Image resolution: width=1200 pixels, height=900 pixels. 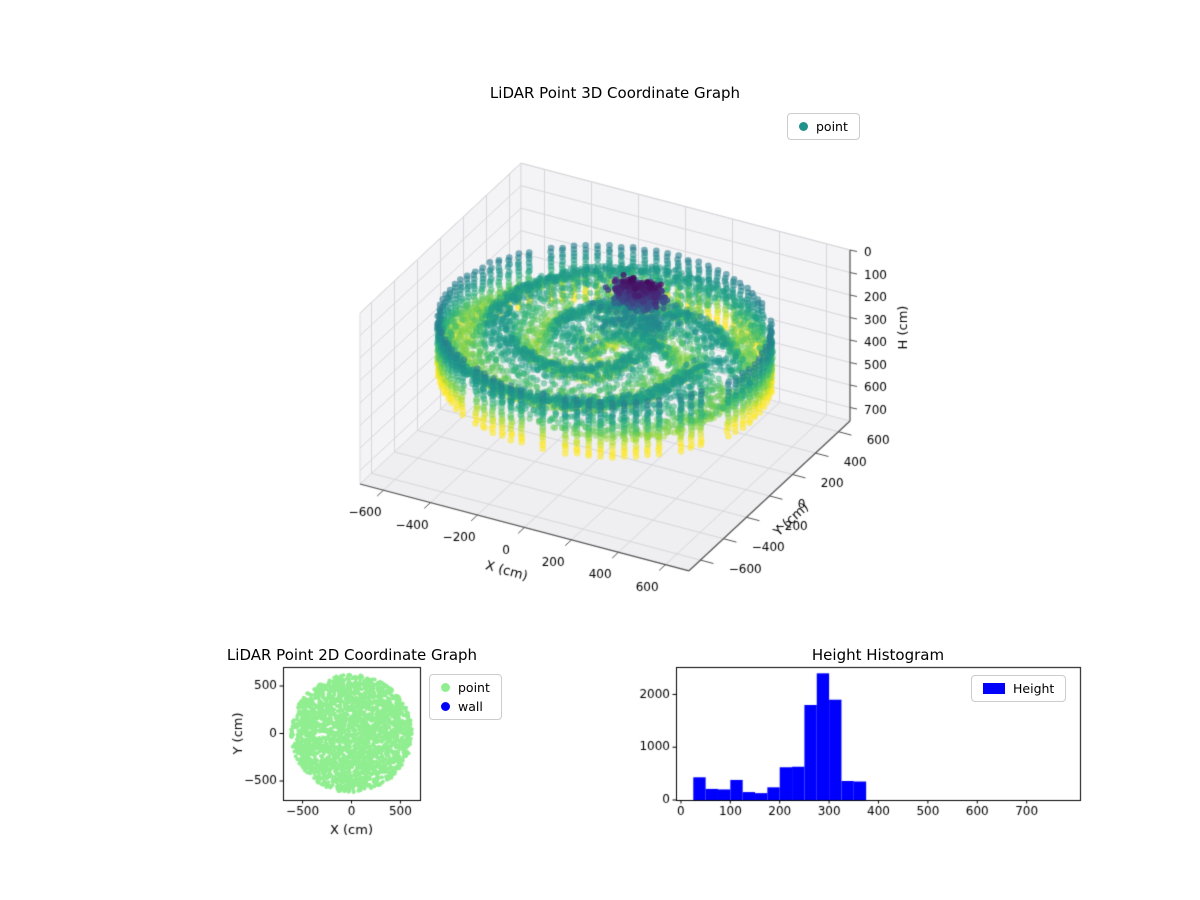 I want to click on plot2d-legend: point wall, so click(x=465, y=697).